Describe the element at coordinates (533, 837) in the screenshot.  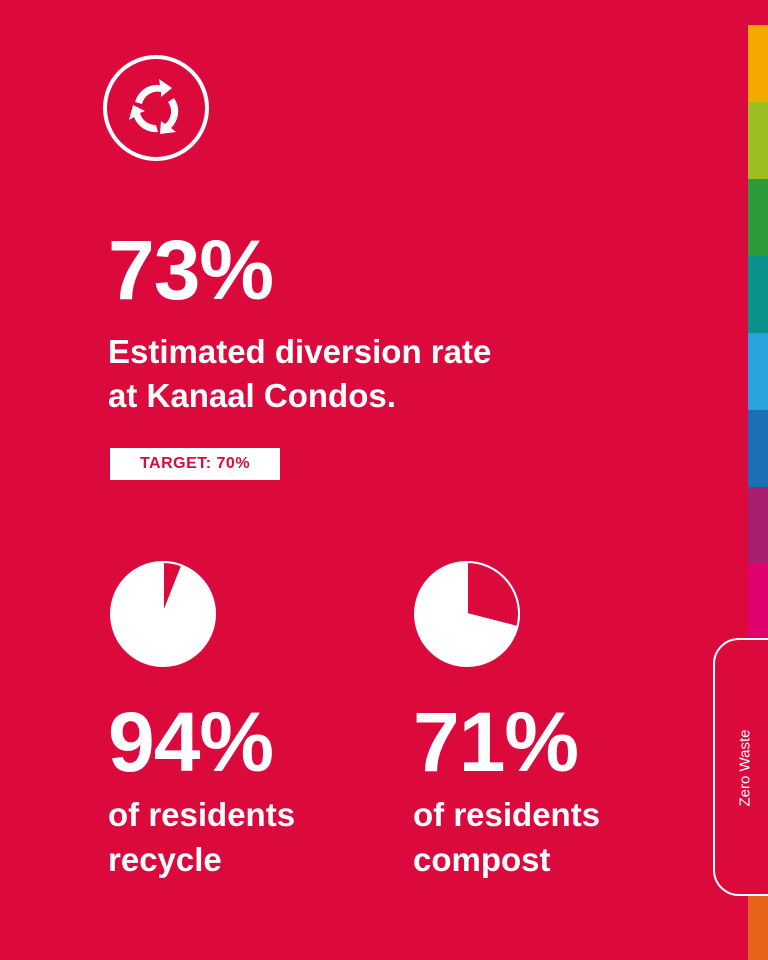
I see `compost-description: of residents compost` at that location.